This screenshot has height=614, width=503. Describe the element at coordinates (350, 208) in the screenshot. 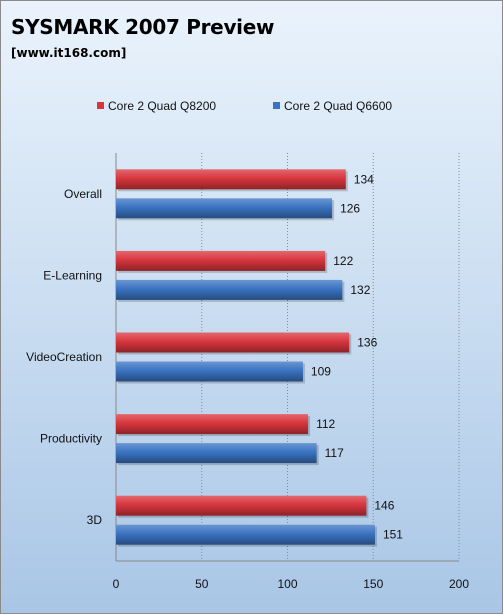

I see `data-label: 126` at that location.